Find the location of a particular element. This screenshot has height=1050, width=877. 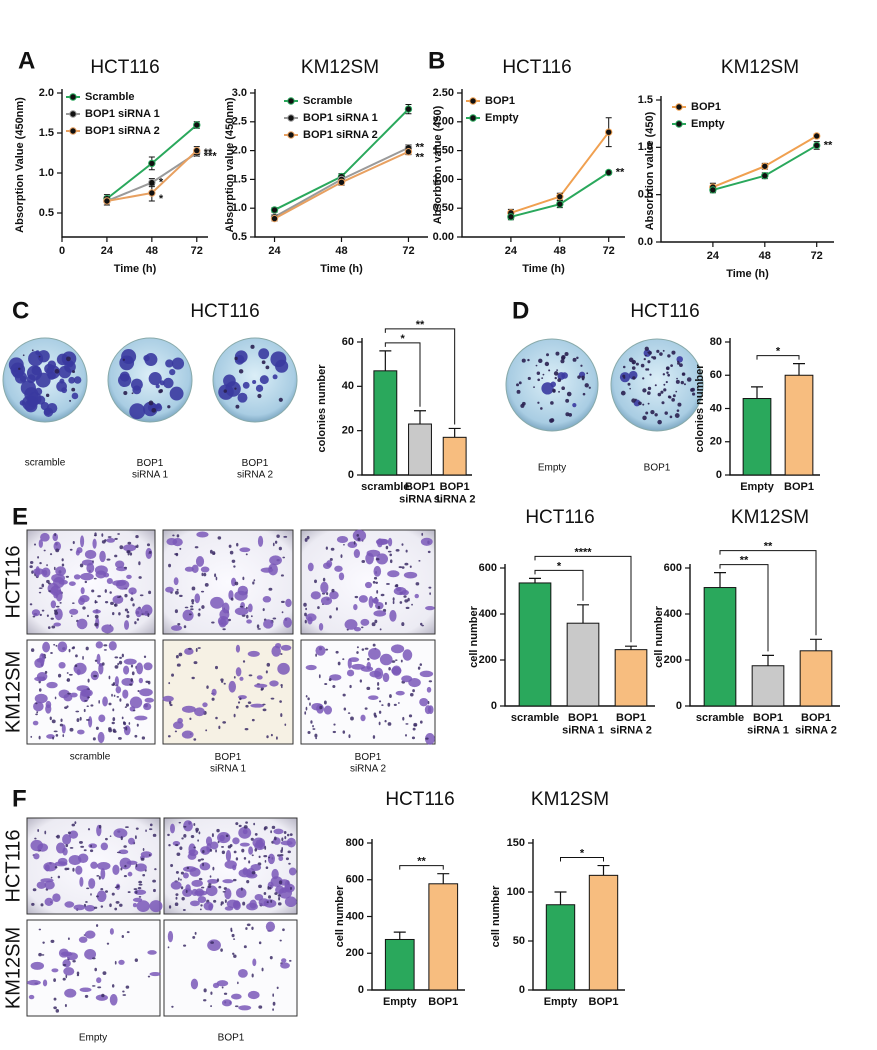

x-tick-label: BOP1 siRNA 2 is located at coordinates (455, 493).